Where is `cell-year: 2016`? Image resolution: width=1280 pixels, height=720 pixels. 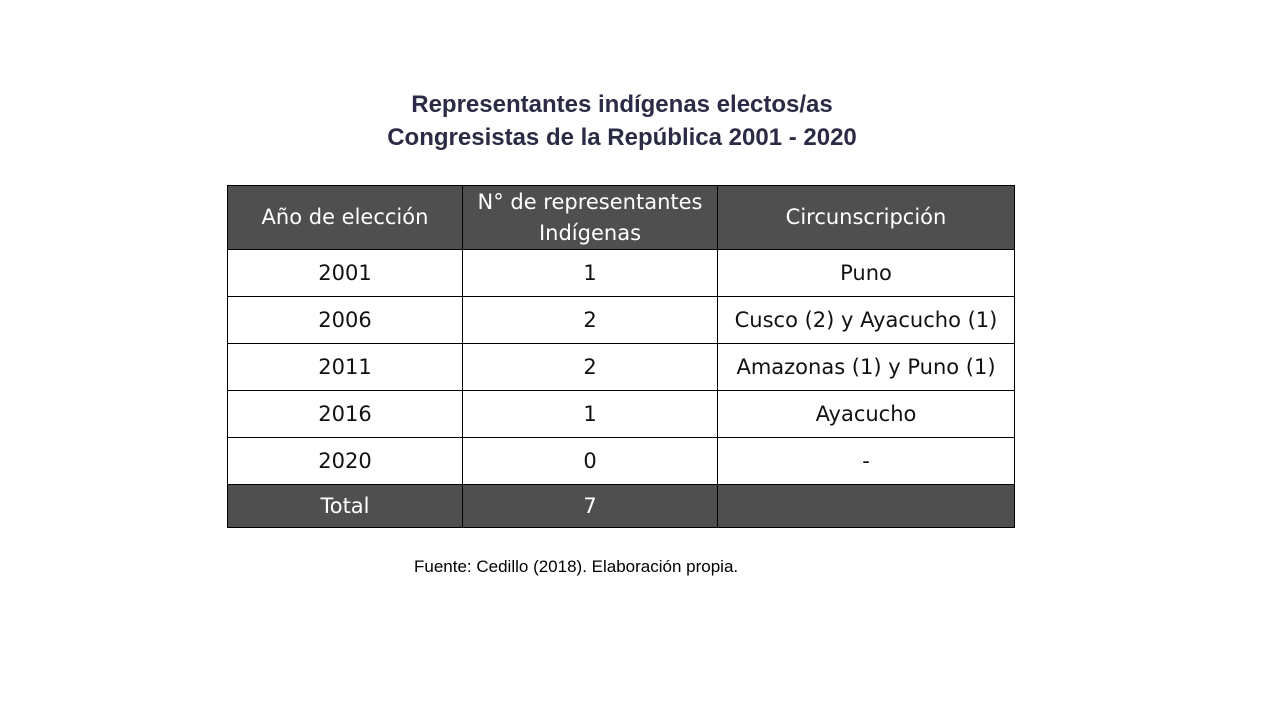 cell-year: 2016 is located at coordinates (345, 414).